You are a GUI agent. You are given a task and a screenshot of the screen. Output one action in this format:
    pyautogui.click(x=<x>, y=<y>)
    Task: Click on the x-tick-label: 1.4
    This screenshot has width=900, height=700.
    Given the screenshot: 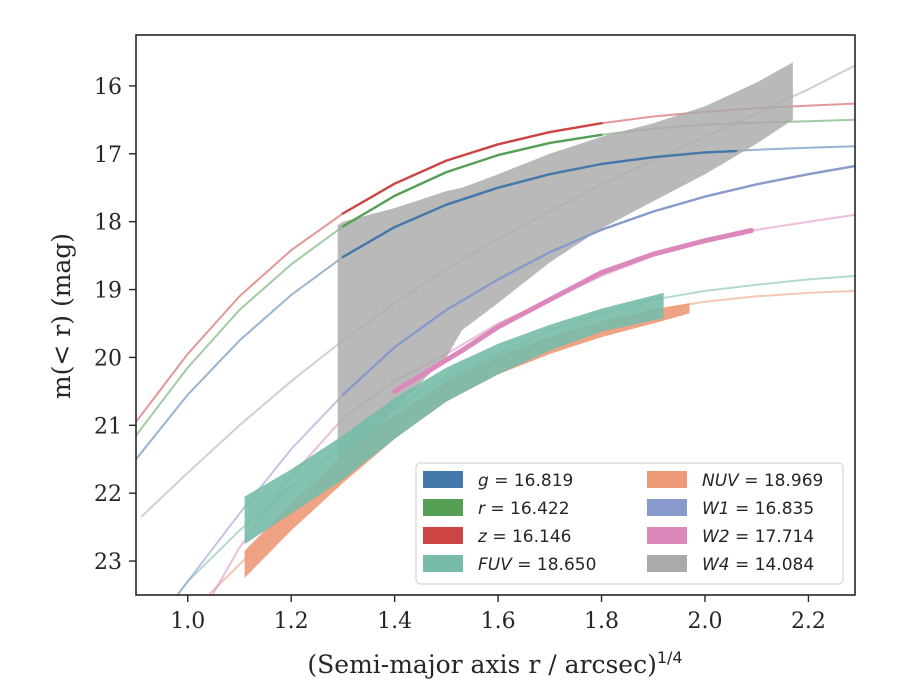 What is the action you would take?
    pyautogui.click(x=394, y=621)
    